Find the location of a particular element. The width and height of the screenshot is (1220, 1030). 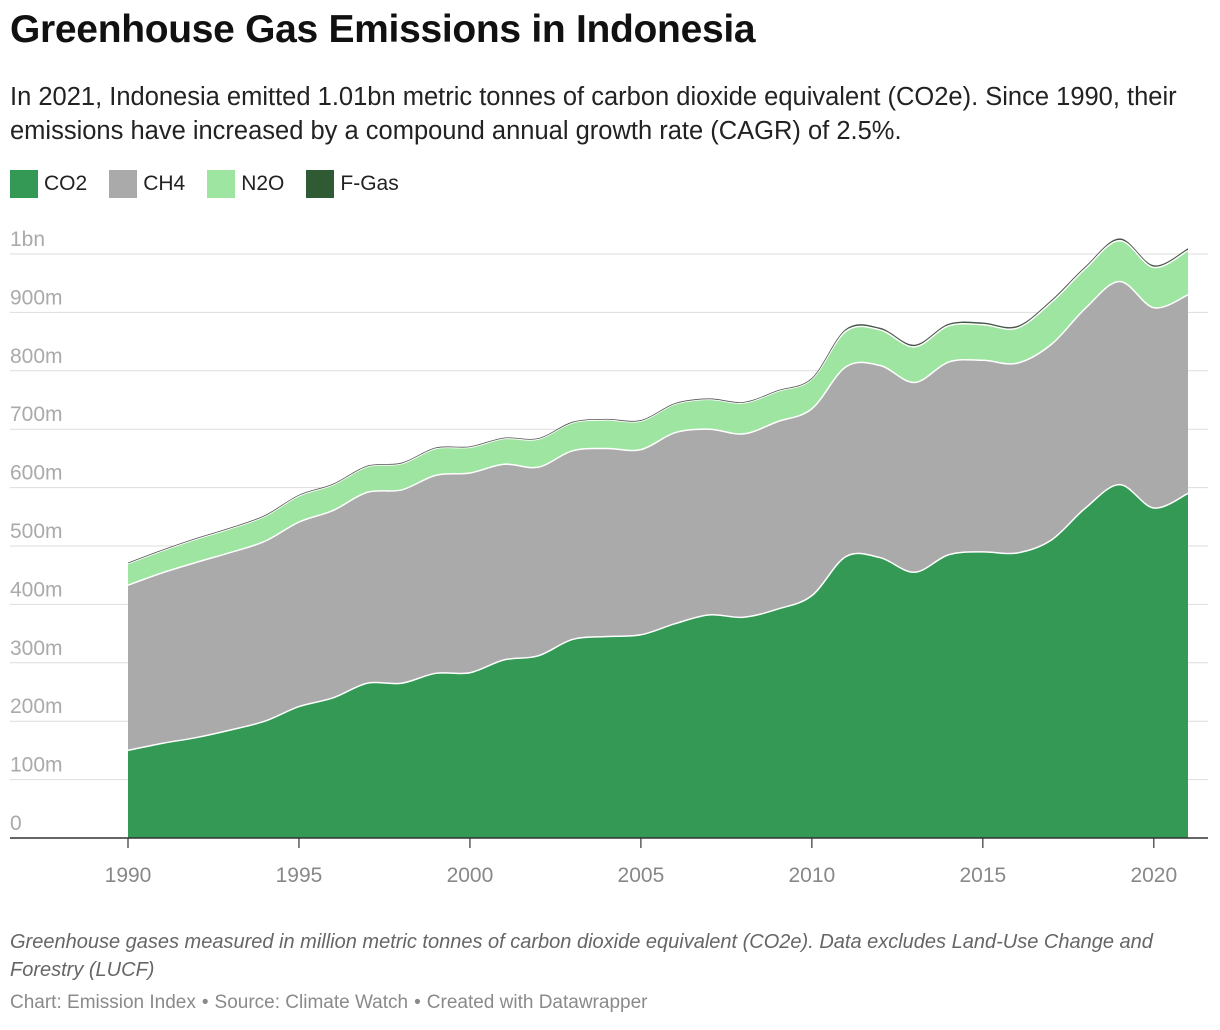

legend-swatch-ch4 is located at coordinates (123, 184).